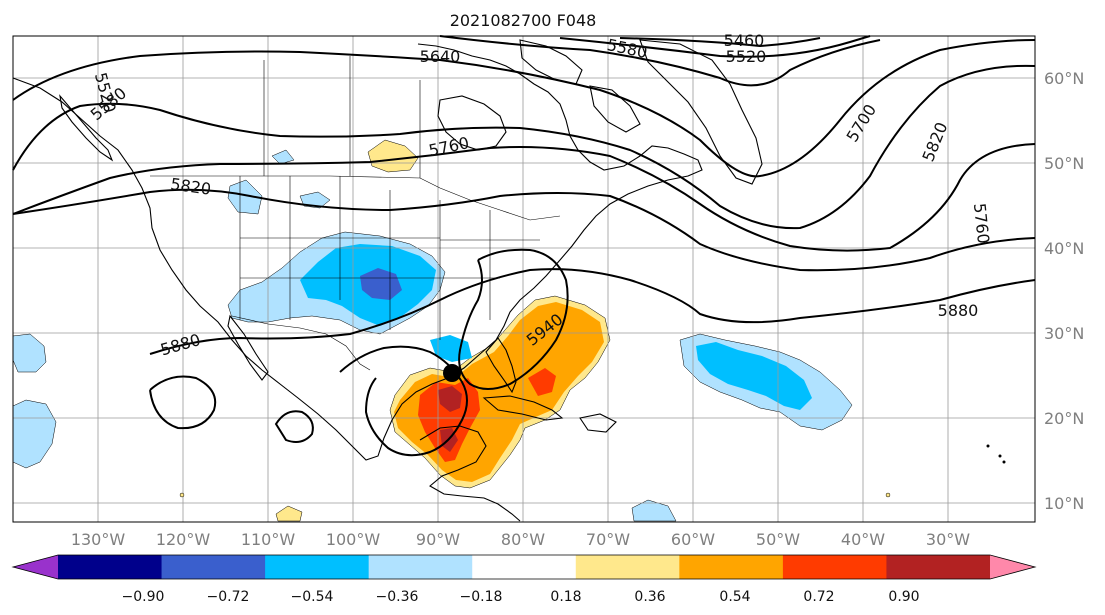 This screenshot has height=615, width=1105. What do you see at coordinates (452, 373) in the screenshot?
I see `storm-center-marker` at bounding box center [452, 373].